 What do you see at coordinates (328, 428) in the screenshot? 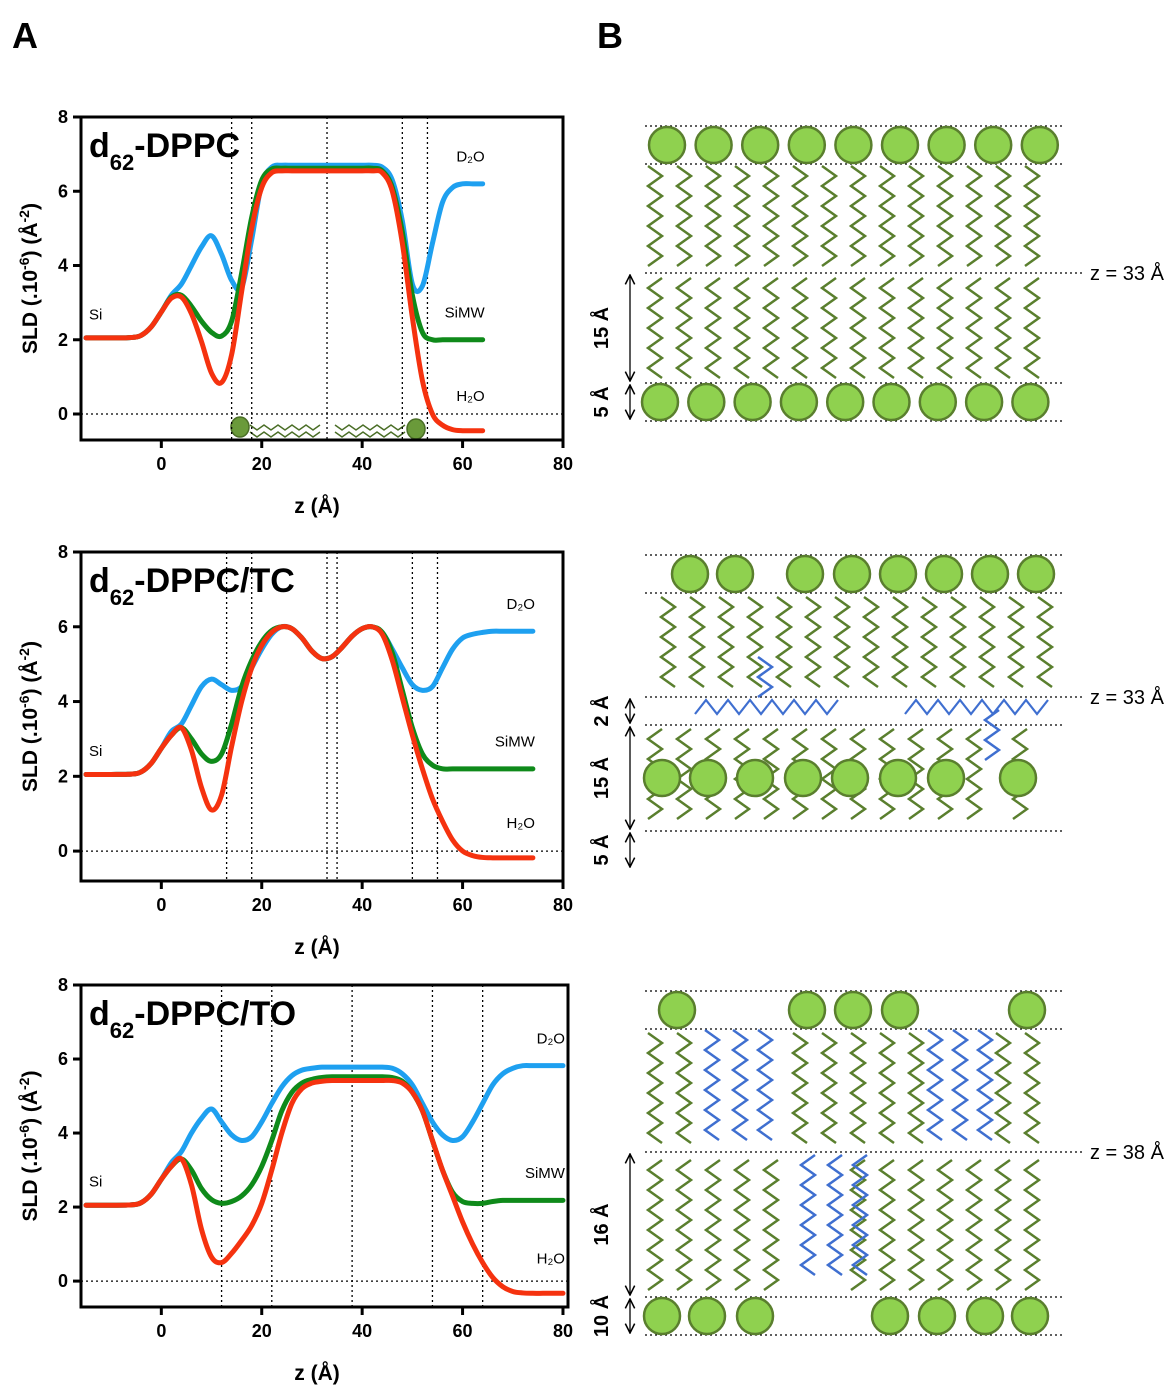
I see `lipid-icon` at bounding box center [328, 428].